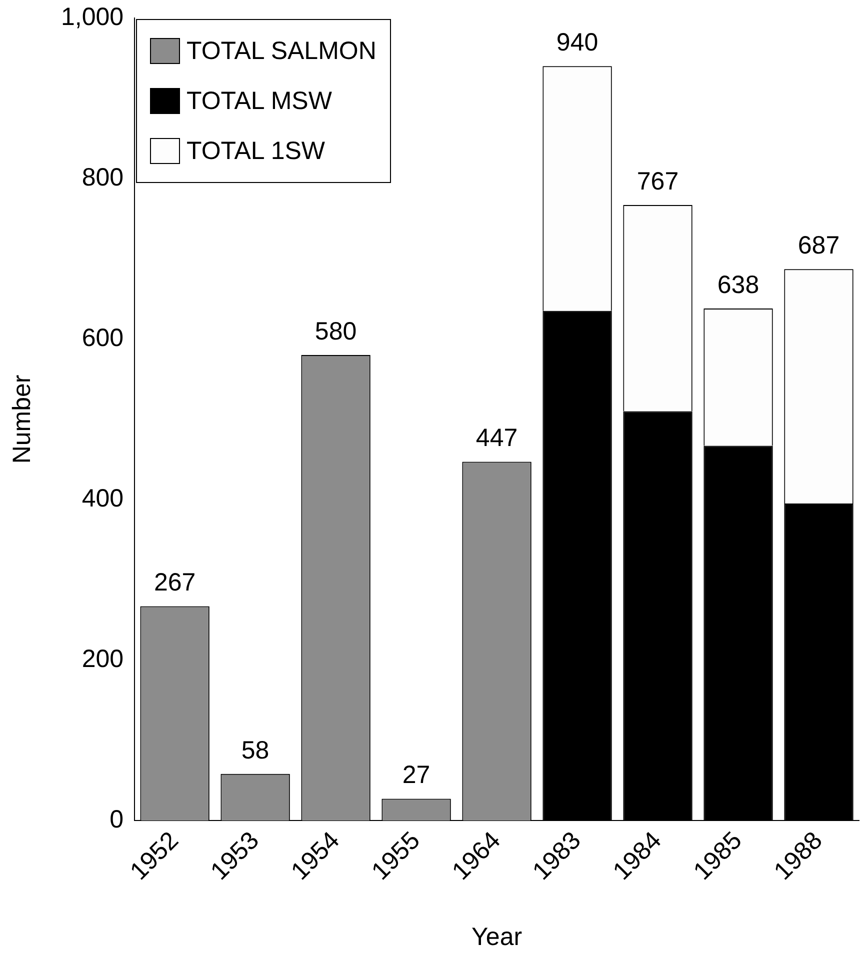 This screenshot has width=861, height=967. What do you see at coordinates (103, 177) in the screenshot?
I see `y-tick-label: 800` at bounding box center [103, 177].